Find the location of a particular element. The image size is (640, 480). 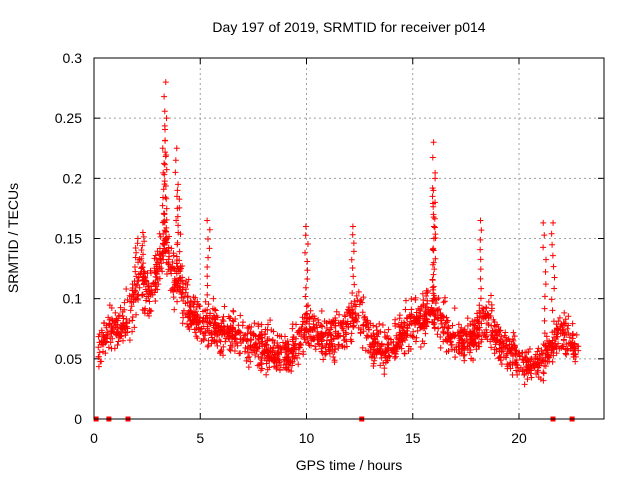

y-axis-label: SRMTID / TECUs is located at coordinates (13, 238).